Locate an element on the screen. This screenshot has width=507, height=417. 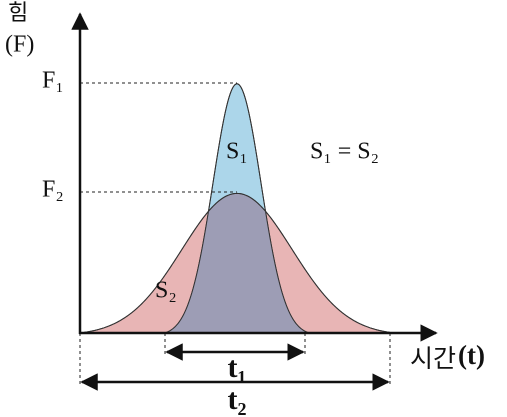
f1-label: F₁ is located at coordinates (53, 81).